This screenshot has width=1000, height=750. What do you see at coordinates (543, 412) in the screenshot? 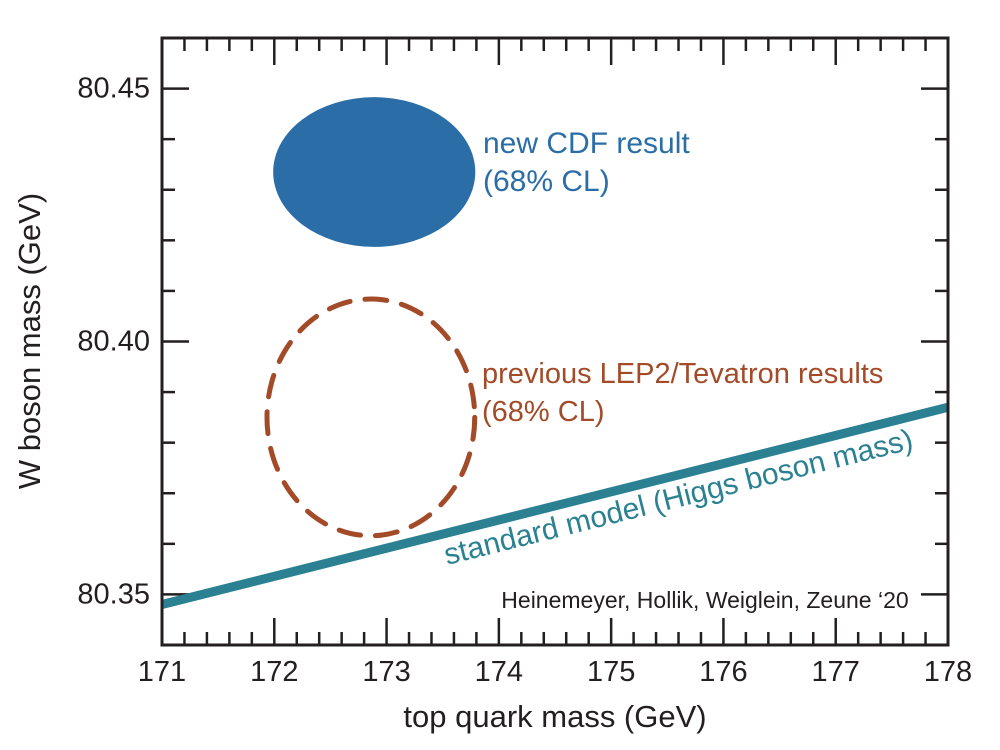
I see `lep2-tevatron-label-line2: (68% CL)` at bounding box center [543, 412].